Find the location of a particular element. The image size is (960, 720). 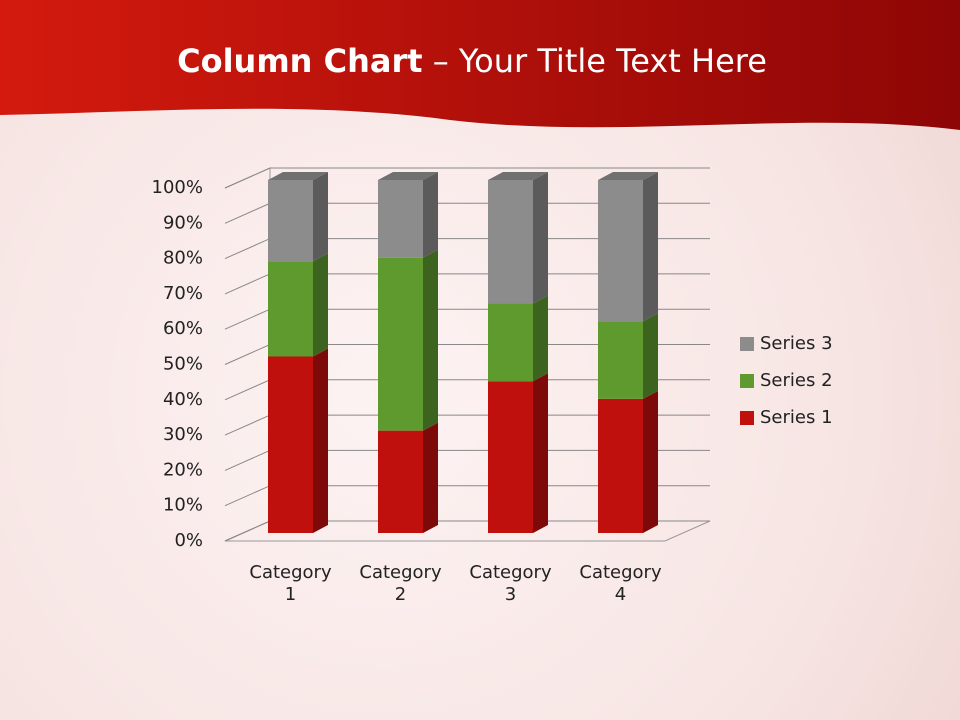

title-bold: Column Chart is located at coordinates (299, 61).